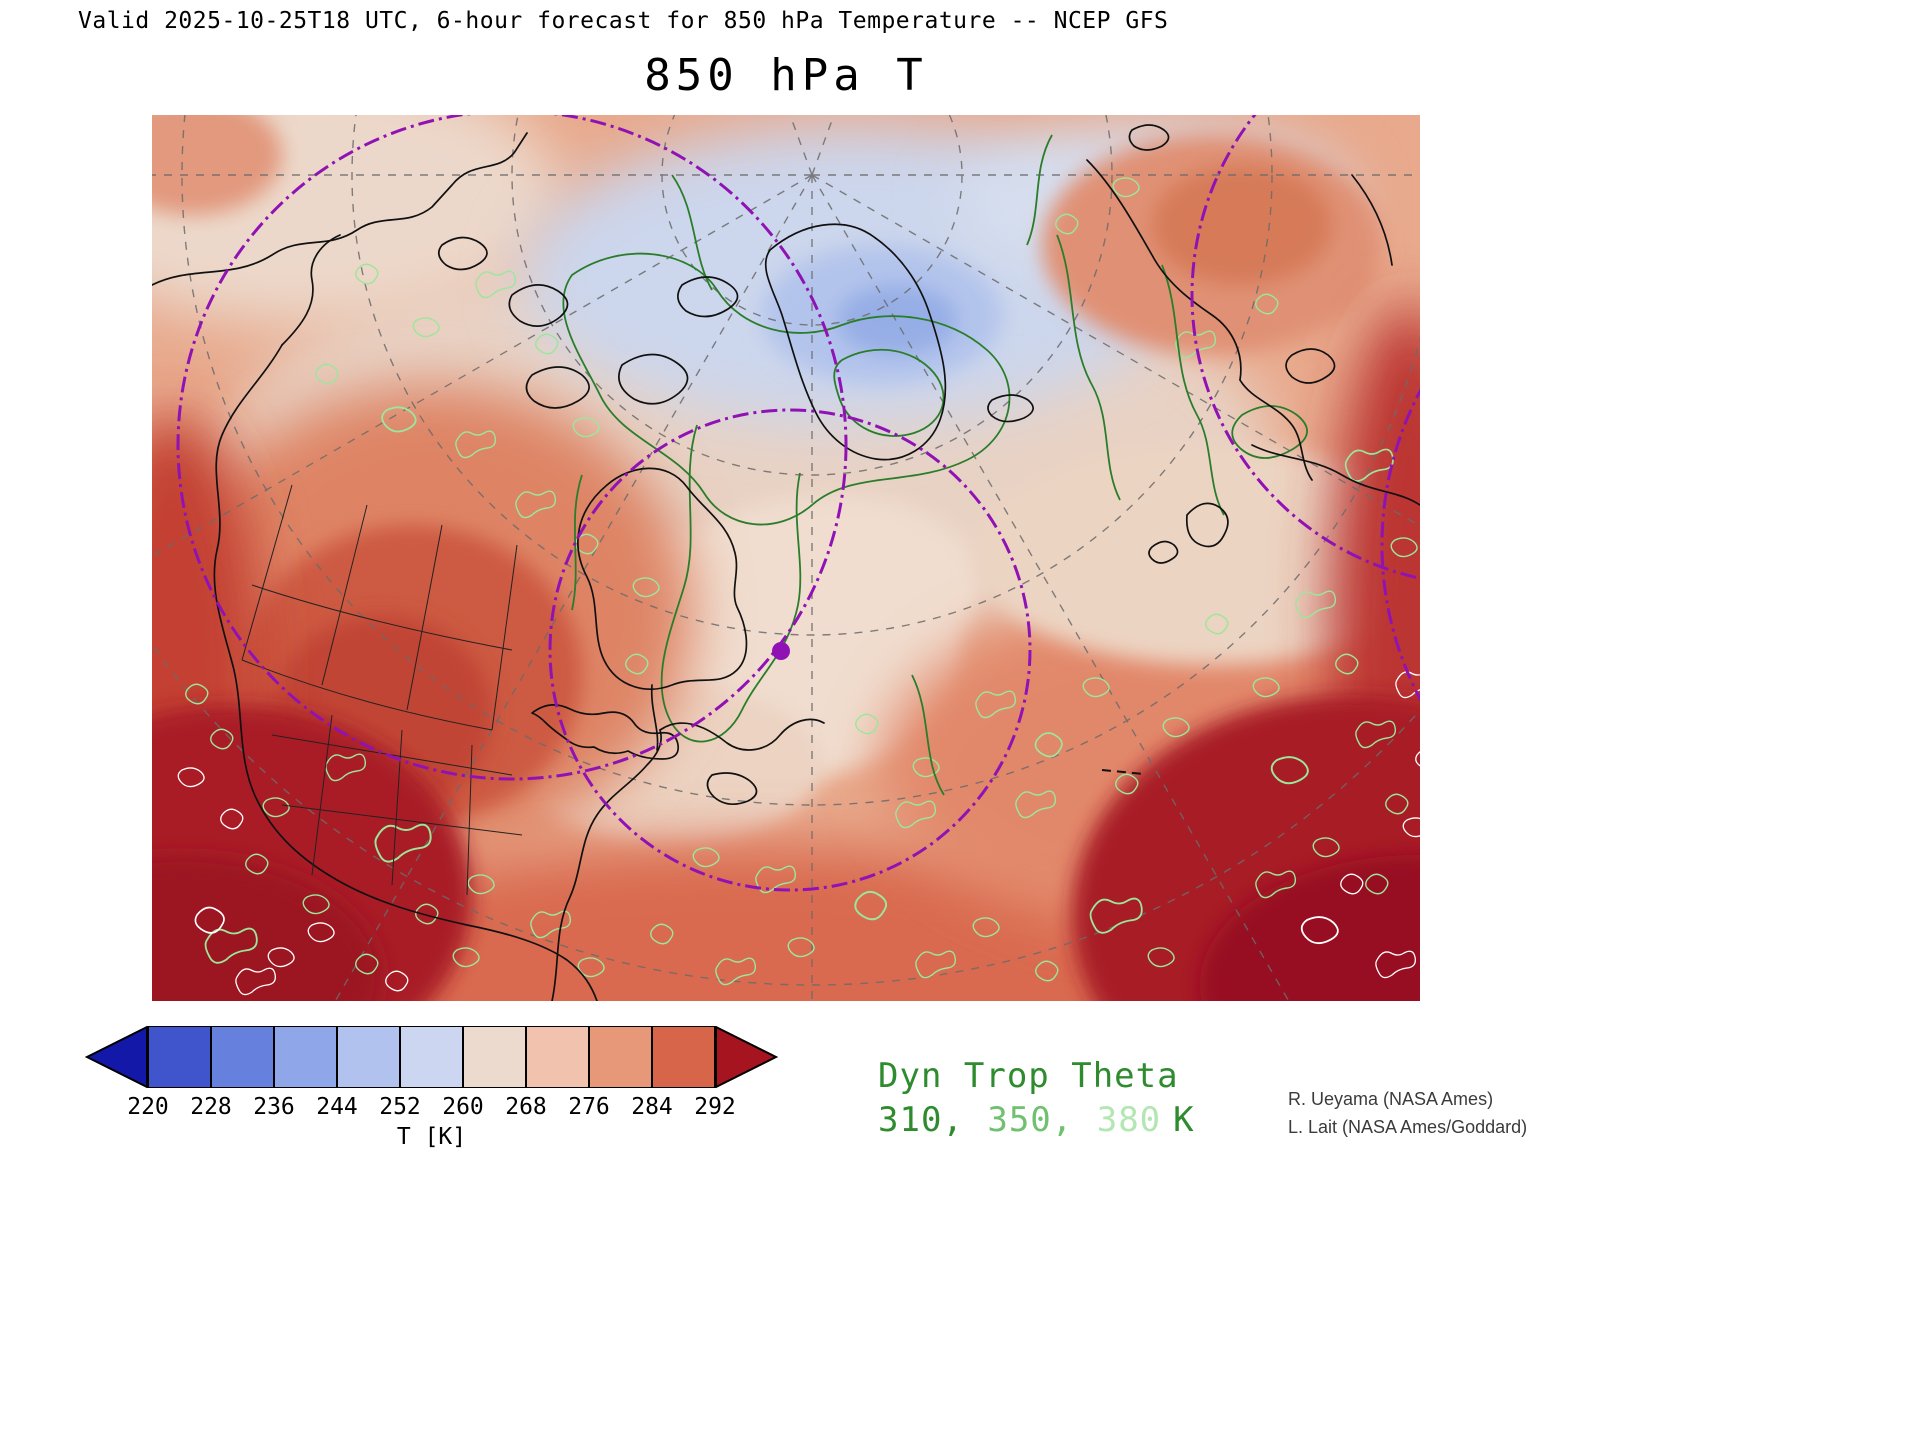  I want to click on theta-level-label: 380, so click(1129, 1120).